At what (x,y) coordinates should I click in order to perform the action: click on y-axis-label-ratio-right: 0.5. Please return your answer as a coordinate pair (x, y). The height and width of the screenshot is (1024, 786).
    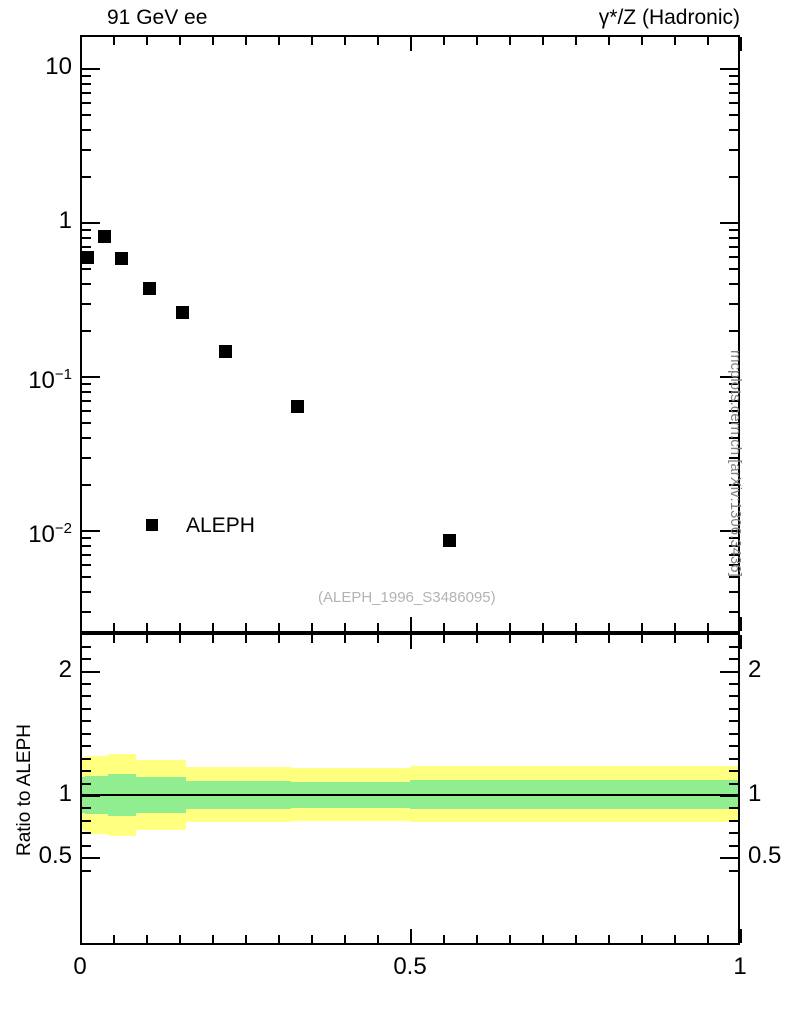
    Looking at the image, I should click on (765, 856).